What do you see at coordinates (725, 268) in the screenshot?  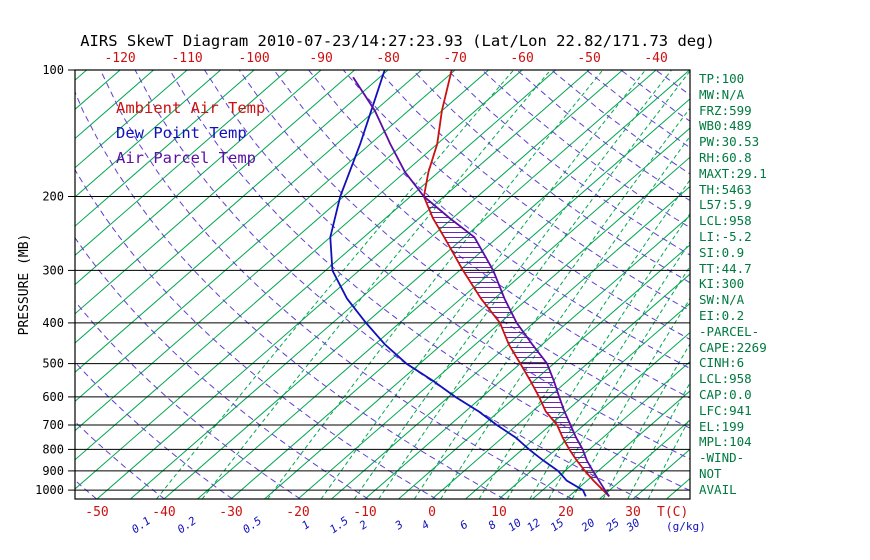 I see `stat-line: TT:44.7` at bounding box center [725, 268].